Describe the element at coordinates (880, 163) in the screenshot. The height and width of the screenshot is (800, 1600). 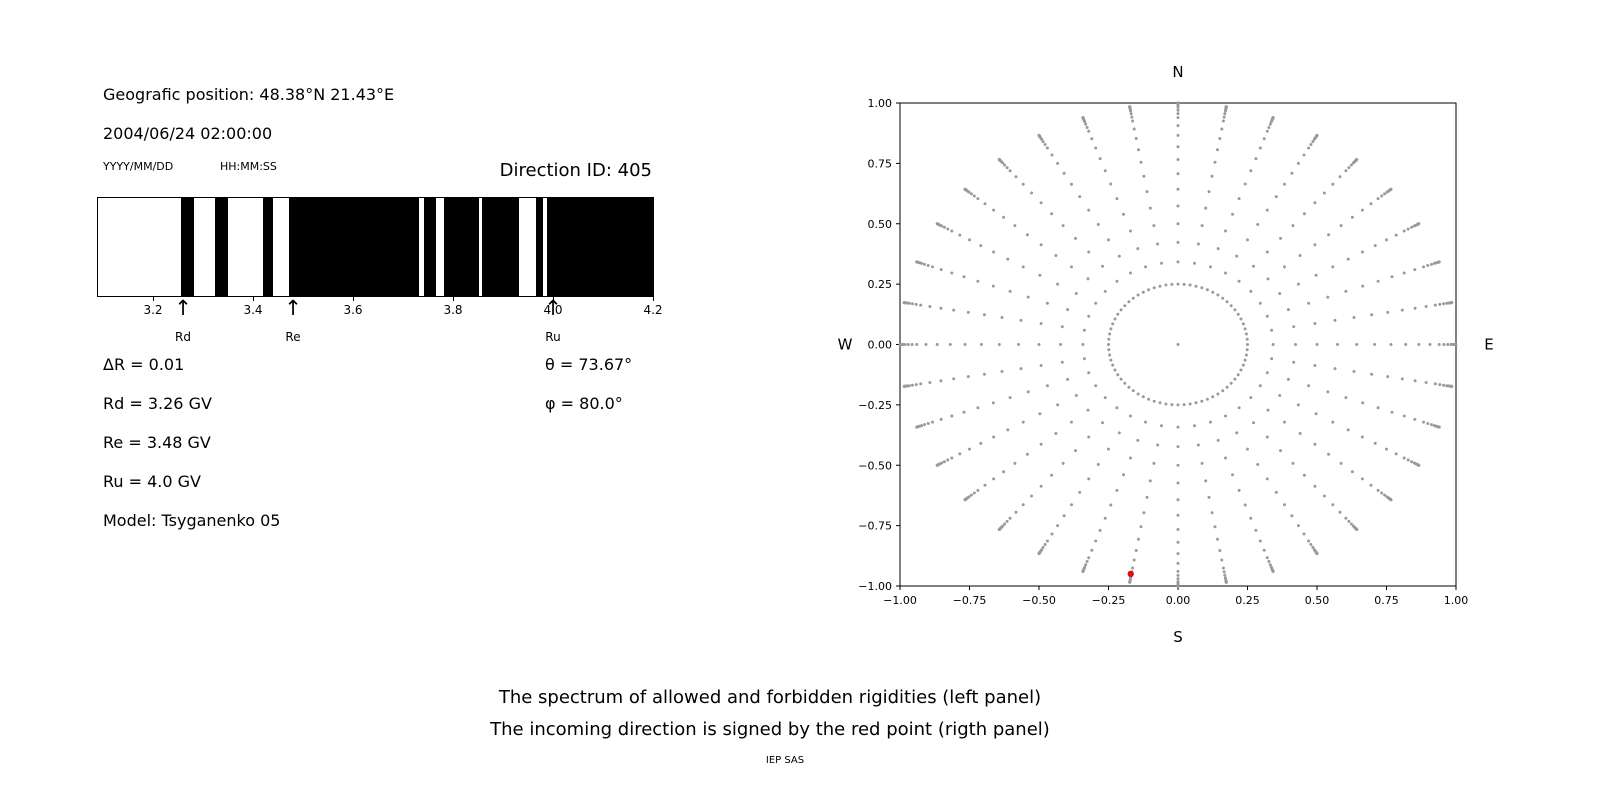
I see `y-tick-label: 0.75` at that location.